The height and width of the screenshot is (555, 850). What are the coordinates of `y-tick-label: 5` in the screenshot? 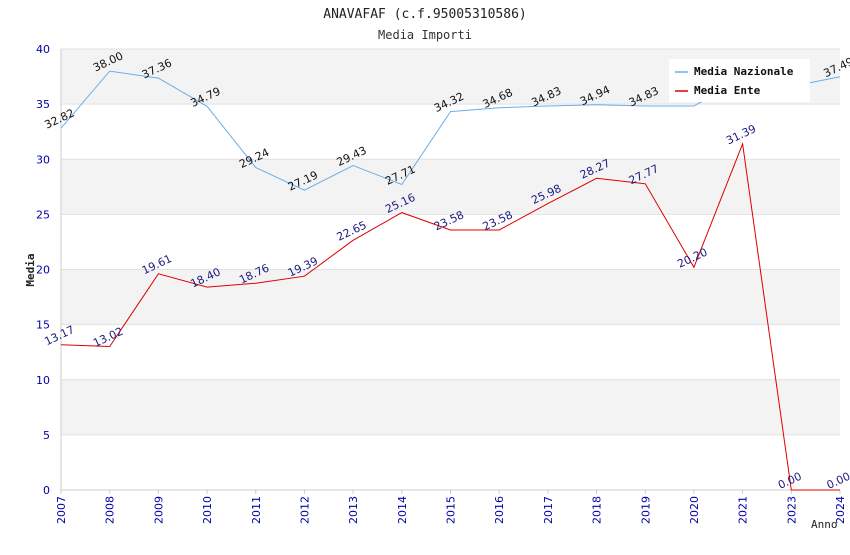 It's located at (46, 435).